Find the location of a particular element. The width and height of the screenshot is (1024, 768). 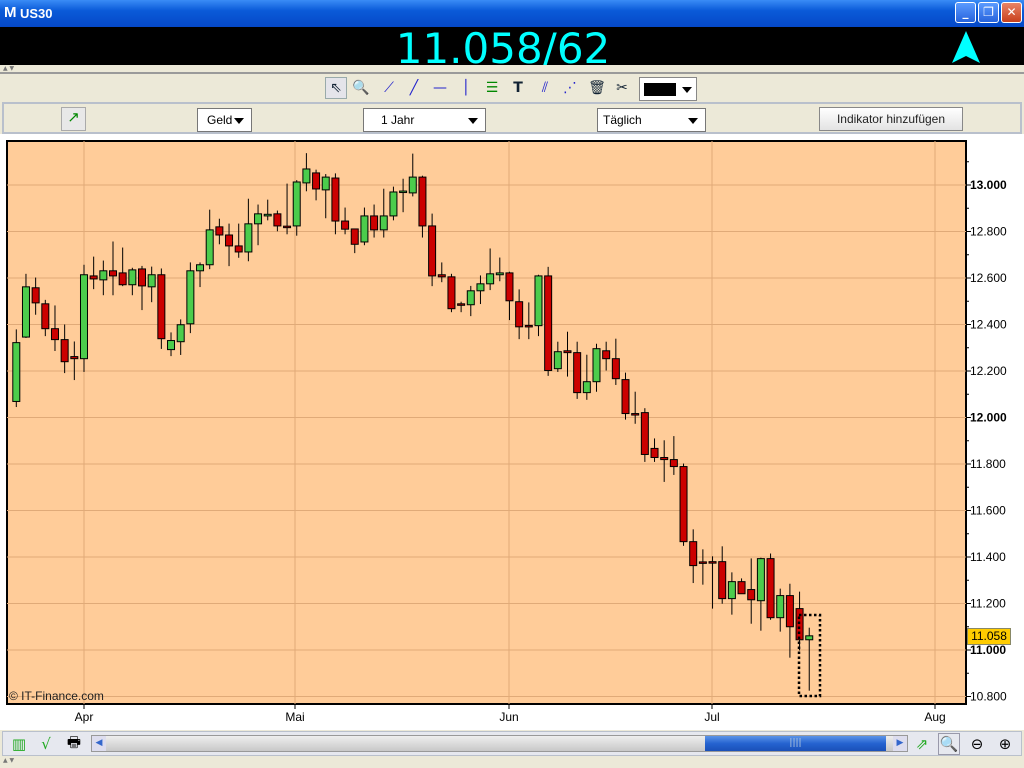

select-pointer-icon: ⇖ is located at coordinates (336, 88).